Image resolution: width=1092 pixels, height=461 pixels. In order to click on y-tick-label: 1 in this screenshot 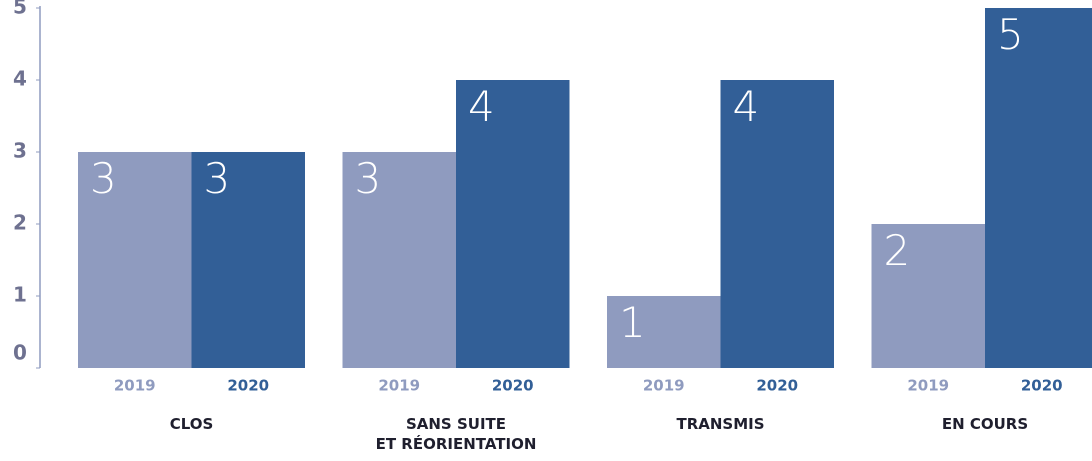, I will do `click(20, 295)`.